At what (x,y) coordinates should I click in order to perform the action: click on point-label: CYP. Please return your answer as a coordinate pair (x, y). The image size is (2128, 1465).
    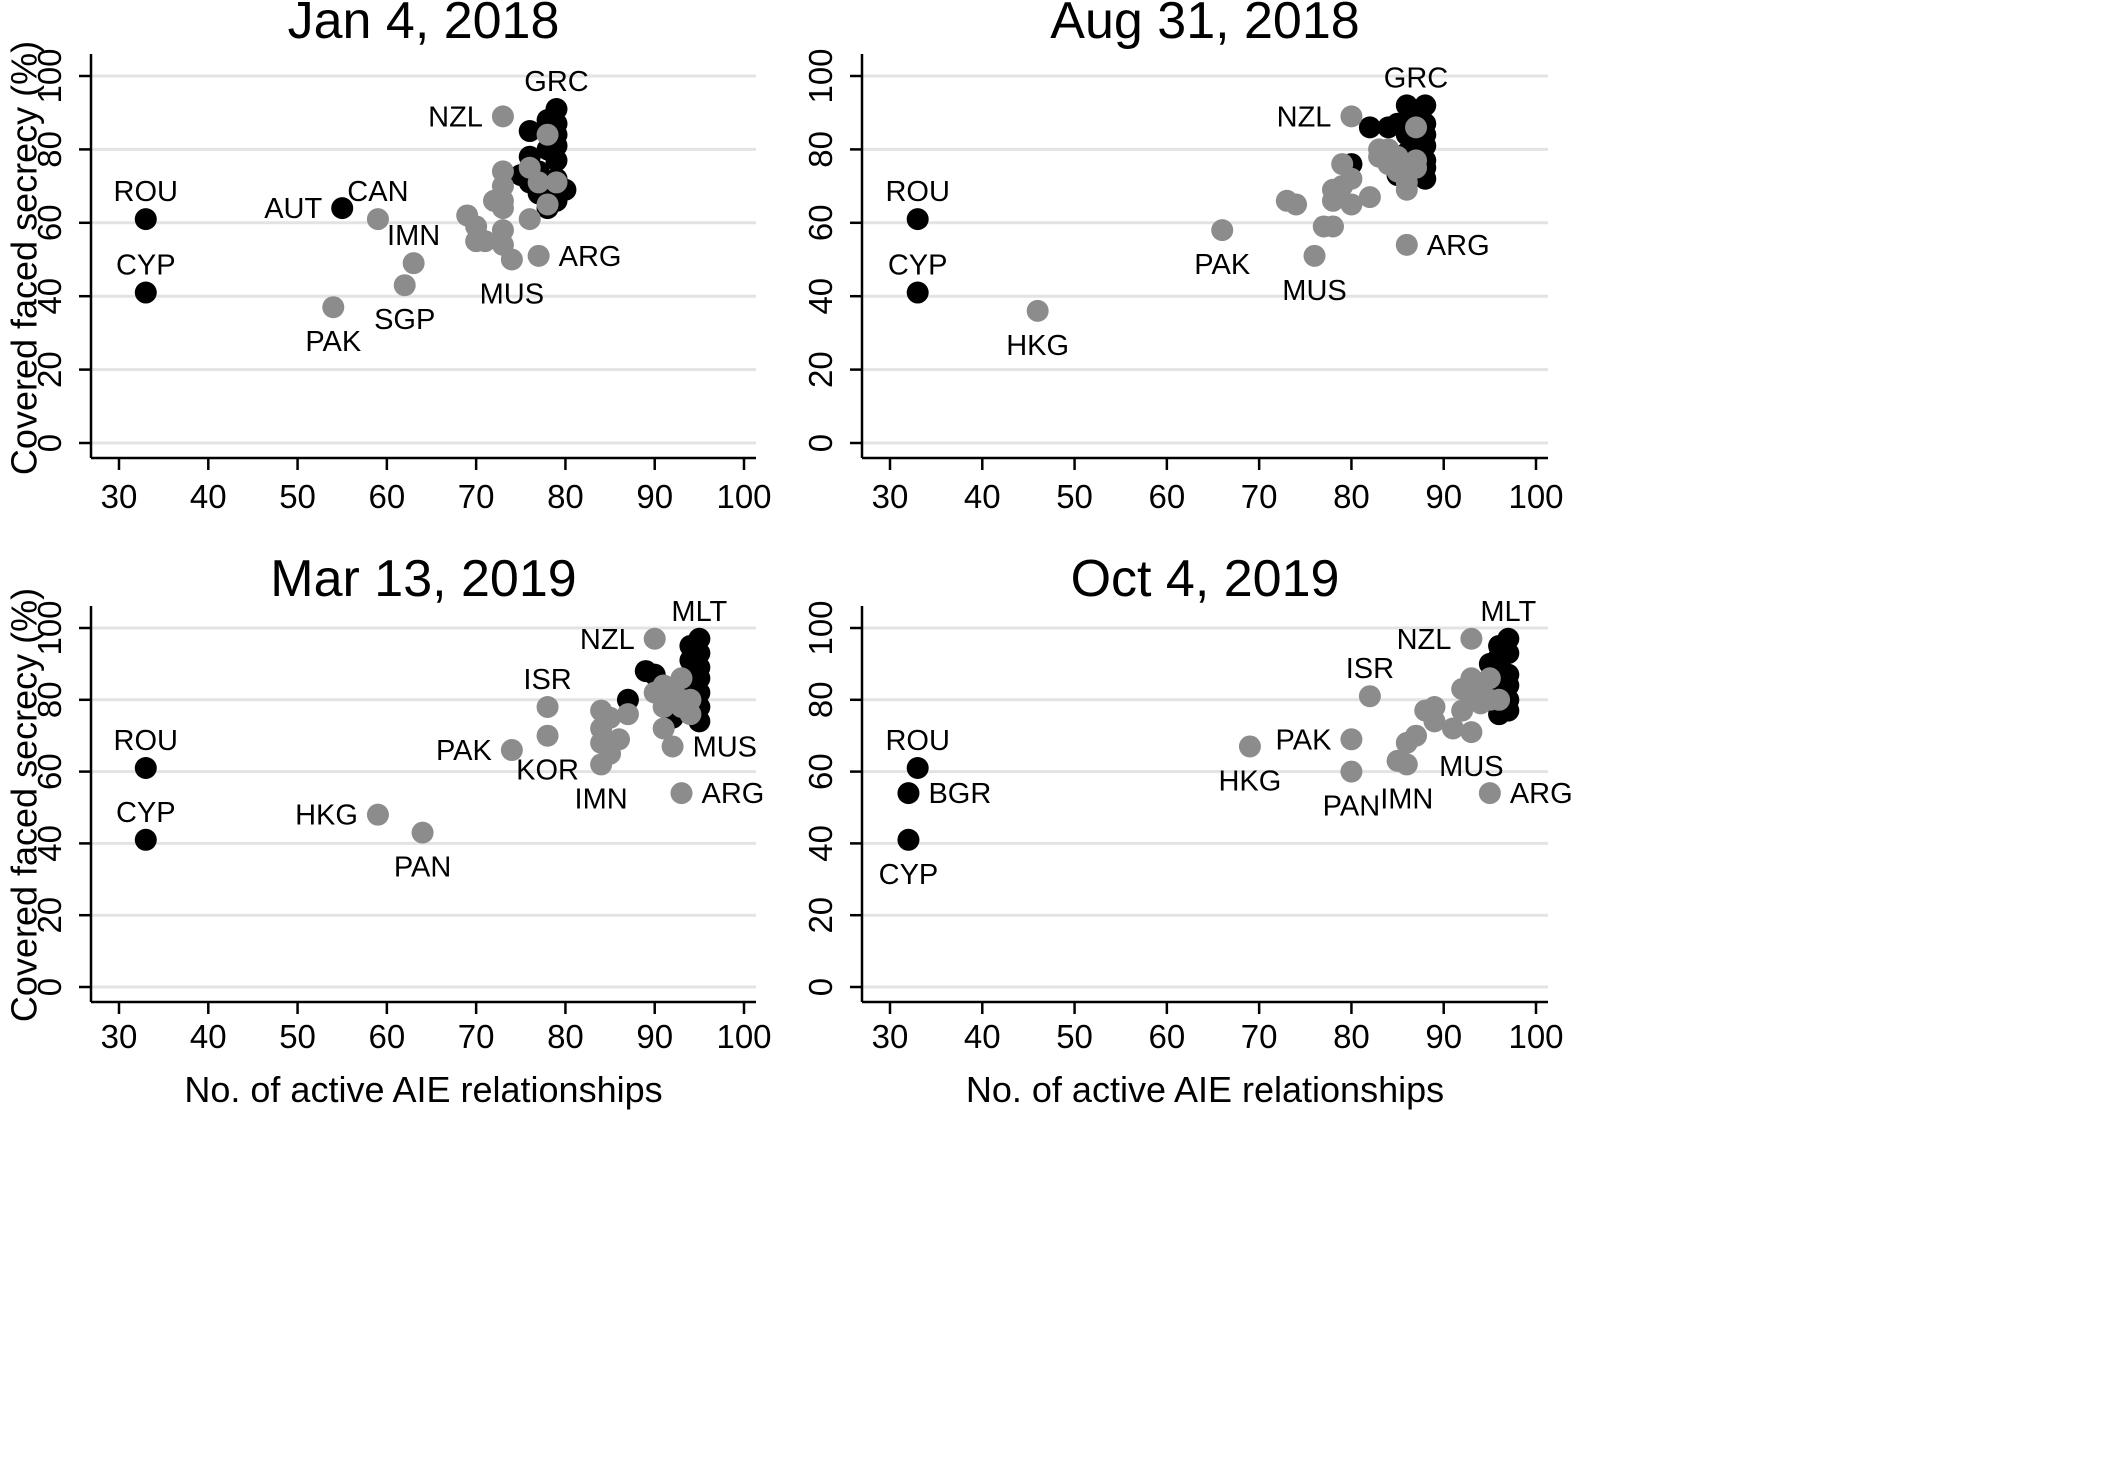
    Looking at the image, I should click on (146, 266).